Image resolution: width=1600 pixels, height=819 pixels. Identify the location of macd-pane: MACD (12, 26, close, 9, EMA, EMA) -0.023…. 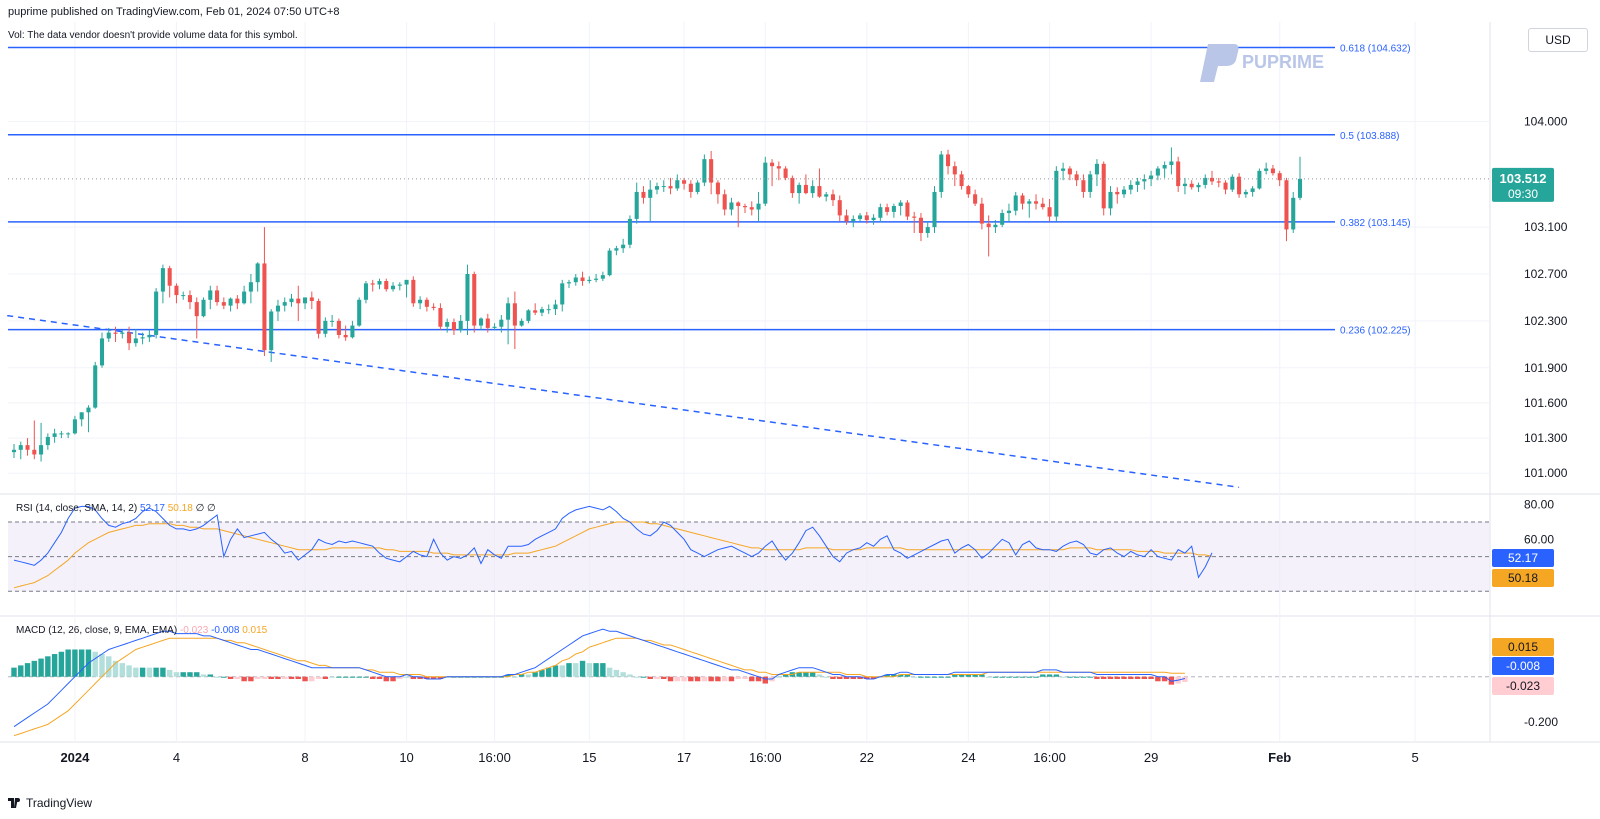
(783, 681).